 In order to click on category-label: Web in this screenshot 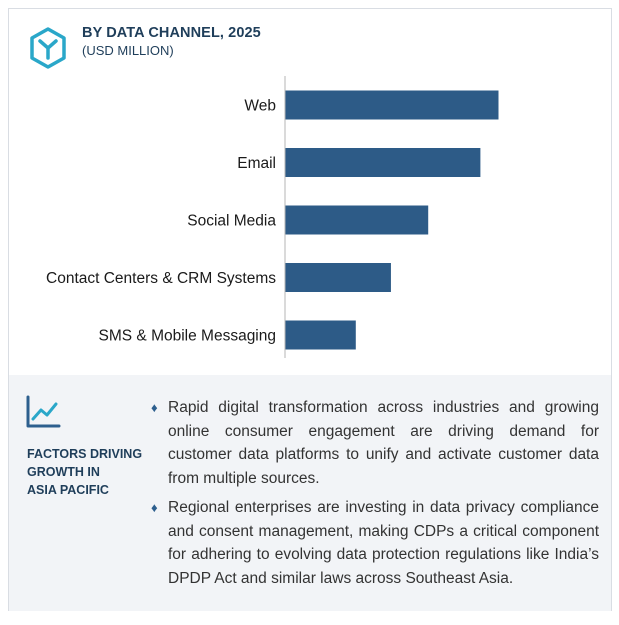, I will do `click(260, 106)`.